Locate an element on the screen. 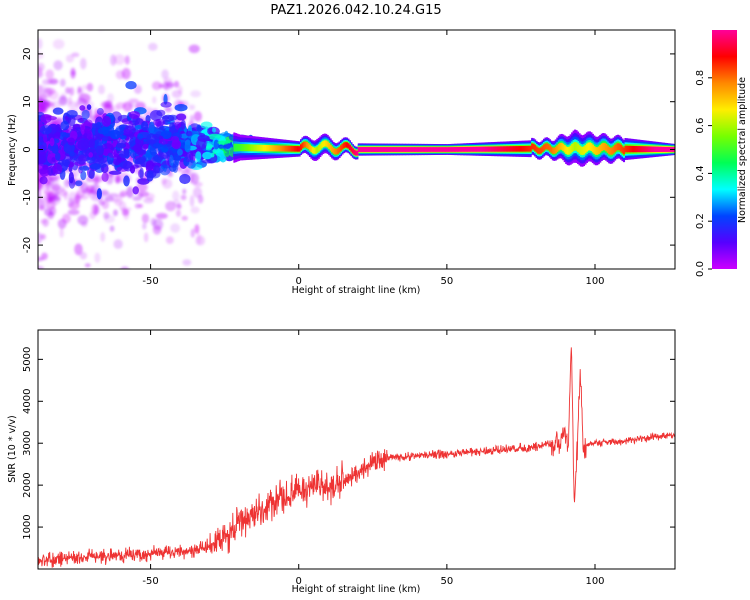 The image size is (750, 600). snr-y-label: SNR (10 * v/v) is located at coordinates (12, 449).